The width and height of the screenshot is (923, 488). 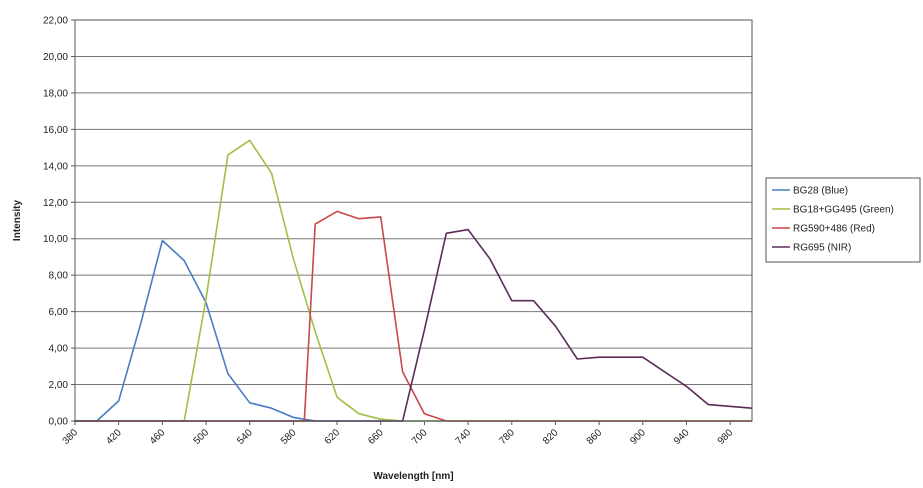 What do you see at coordinates (820, 191) in the screenshot?
I see `legend-label: BG28 (Blue)` at bounding box center [820, 191].